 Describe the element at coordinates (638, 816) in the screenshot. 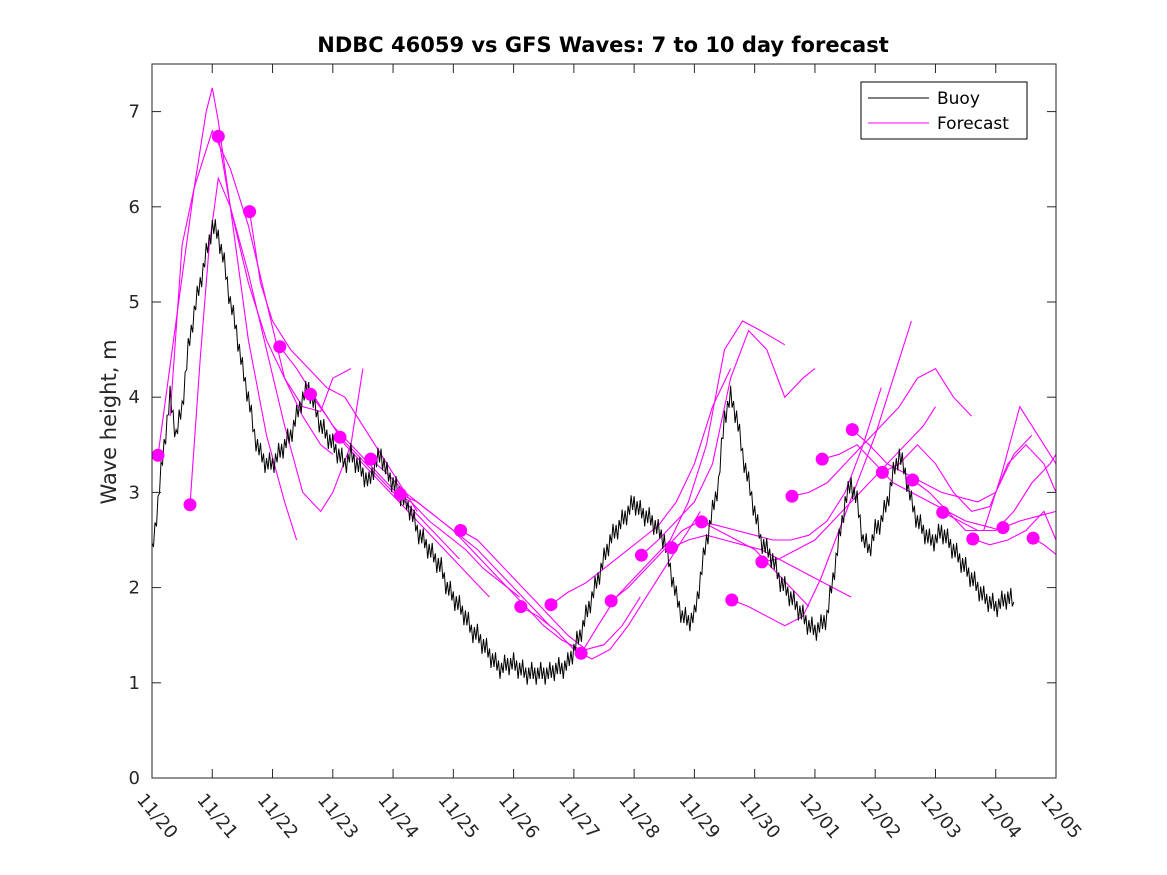

I see `x-tick-label: 11/28` at that location.